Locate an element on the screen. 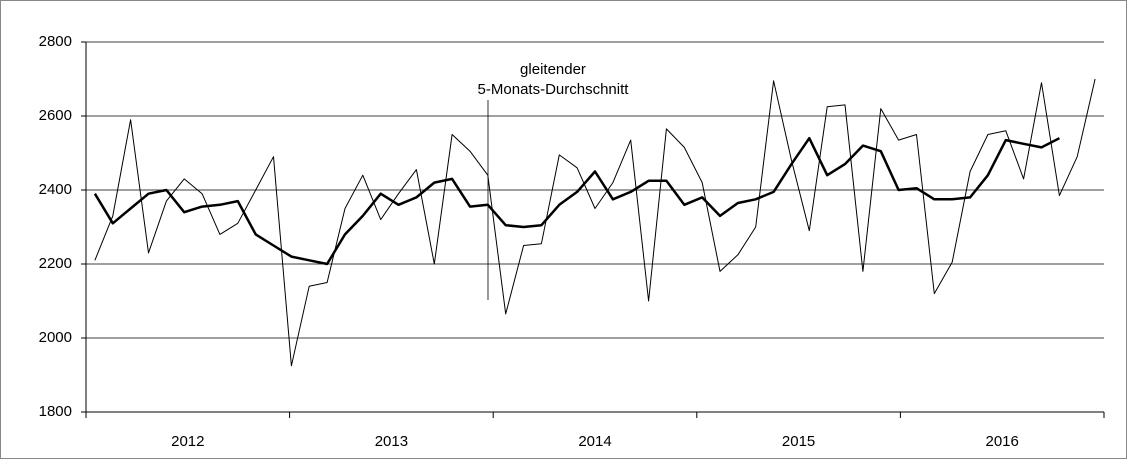 The image size is (1127, 459). annotation: 5-Monats-Durchschnitt is located at coordinates (554, 89).